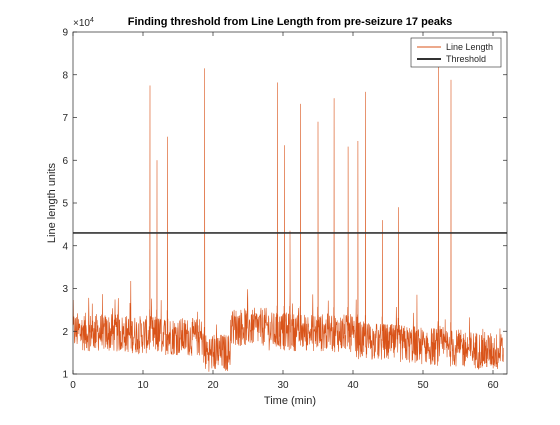 This screenshot has width=560, height=425. Describe the element at coordinates (65, 375) in the screenshot. I see `y-tick-label: 1` at that location.